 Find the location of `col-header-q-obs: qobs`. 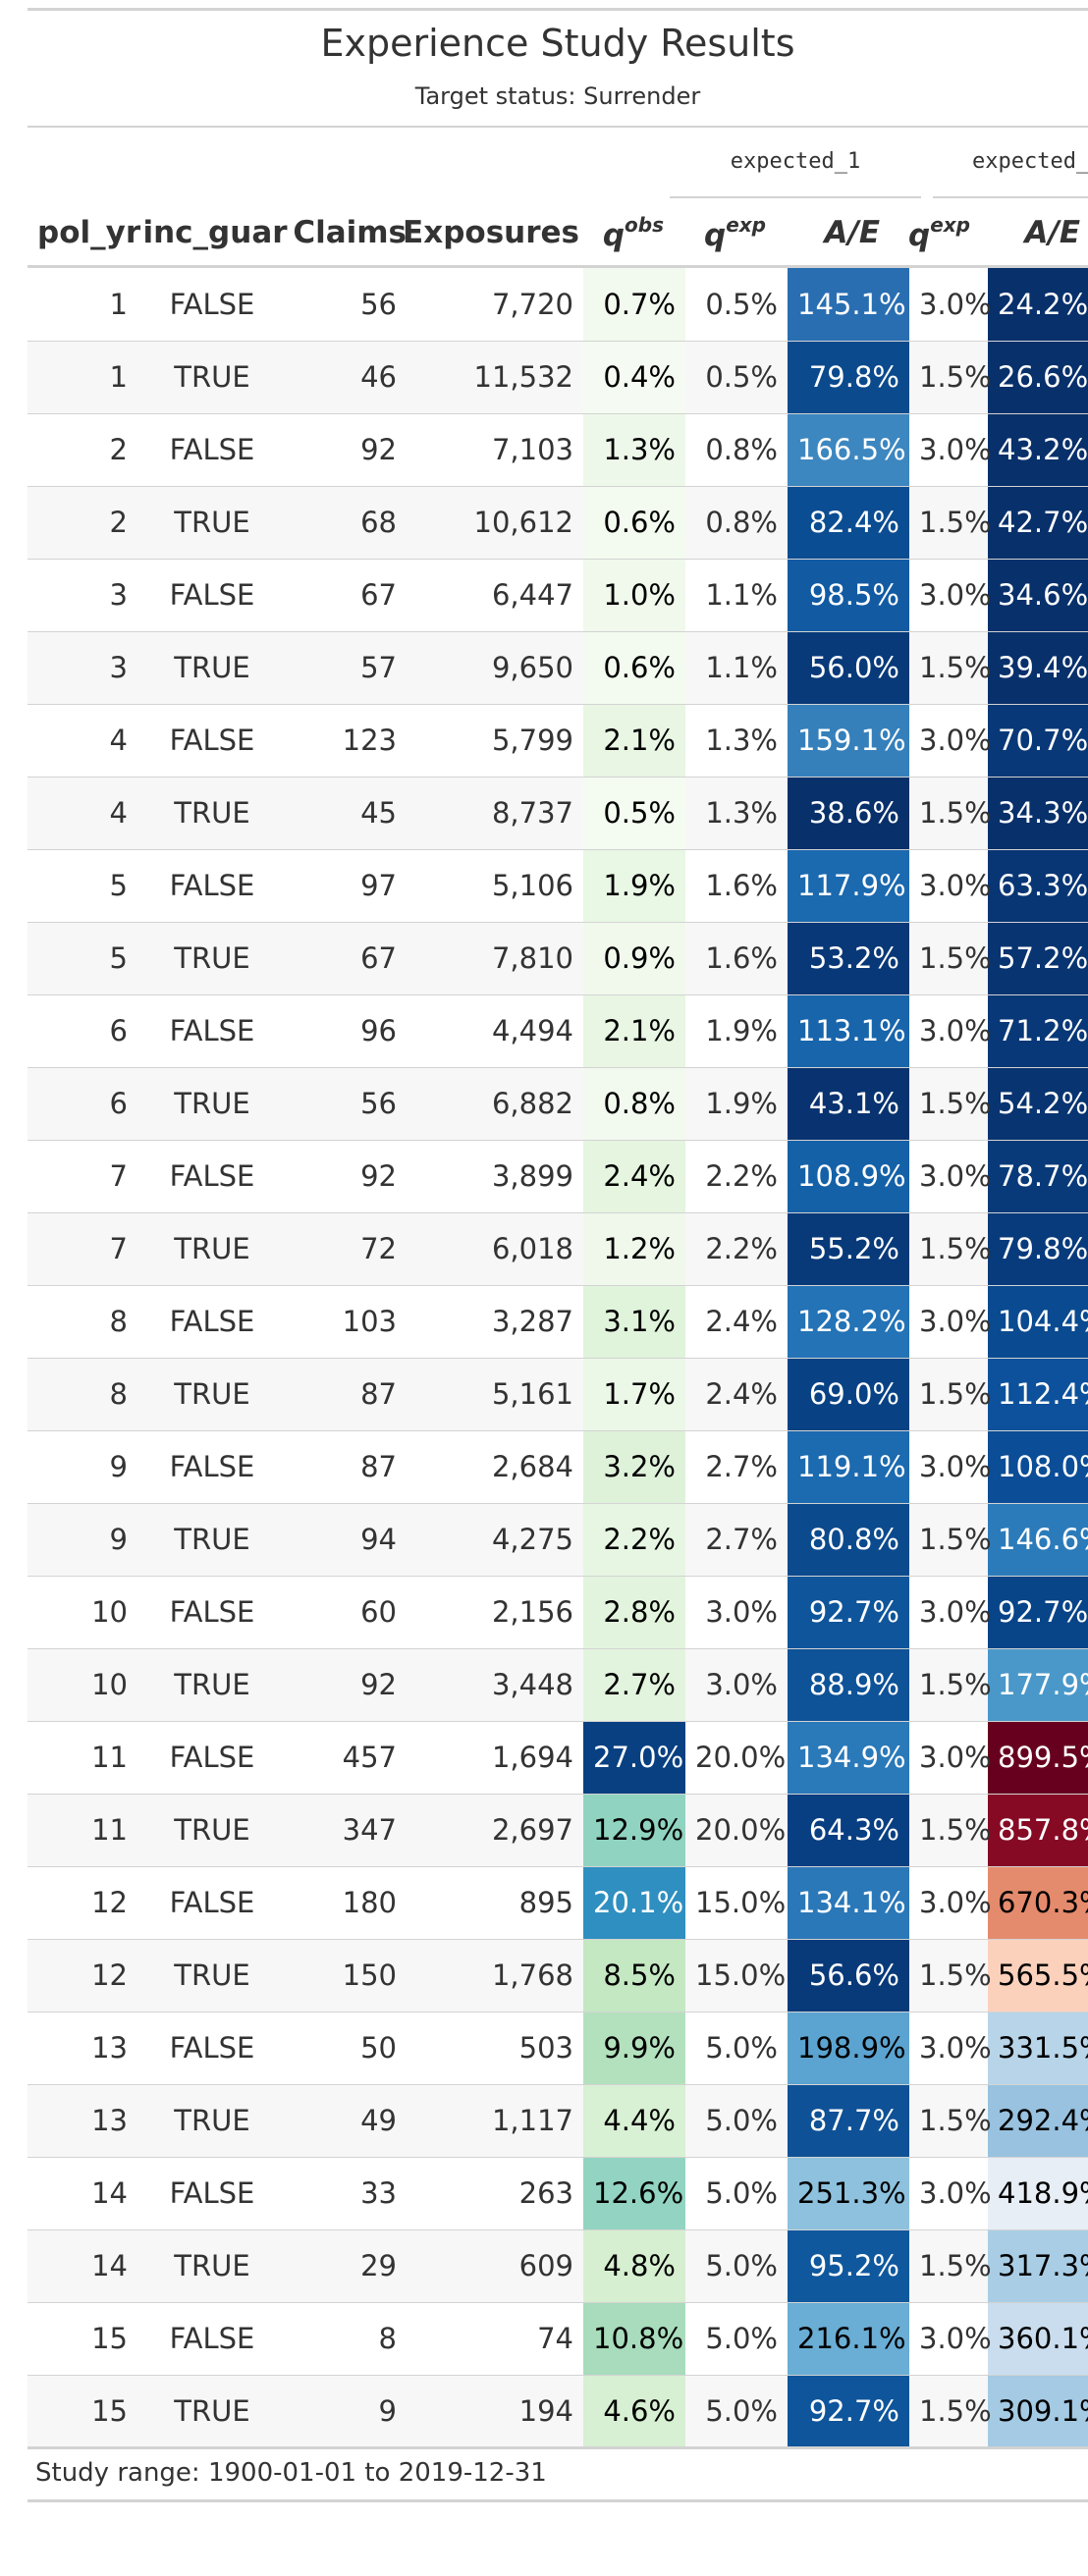

col-header-q-obs: qobs is located at coordinates (621, 232).